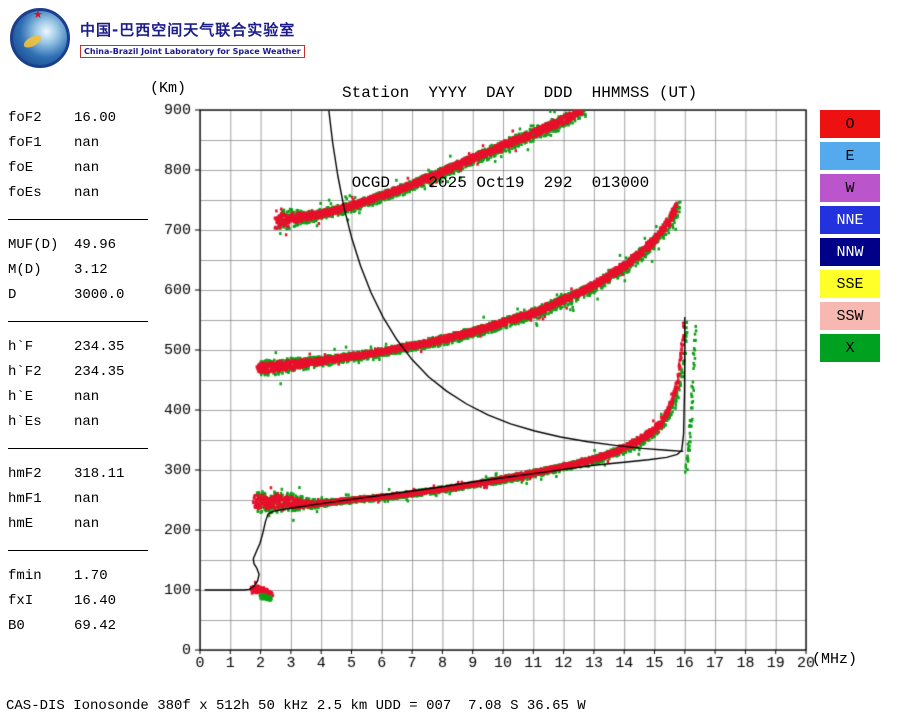 The width and height of the screenshot is (900, 720). I want to click on param-value: 16.00, so click(95, 118).